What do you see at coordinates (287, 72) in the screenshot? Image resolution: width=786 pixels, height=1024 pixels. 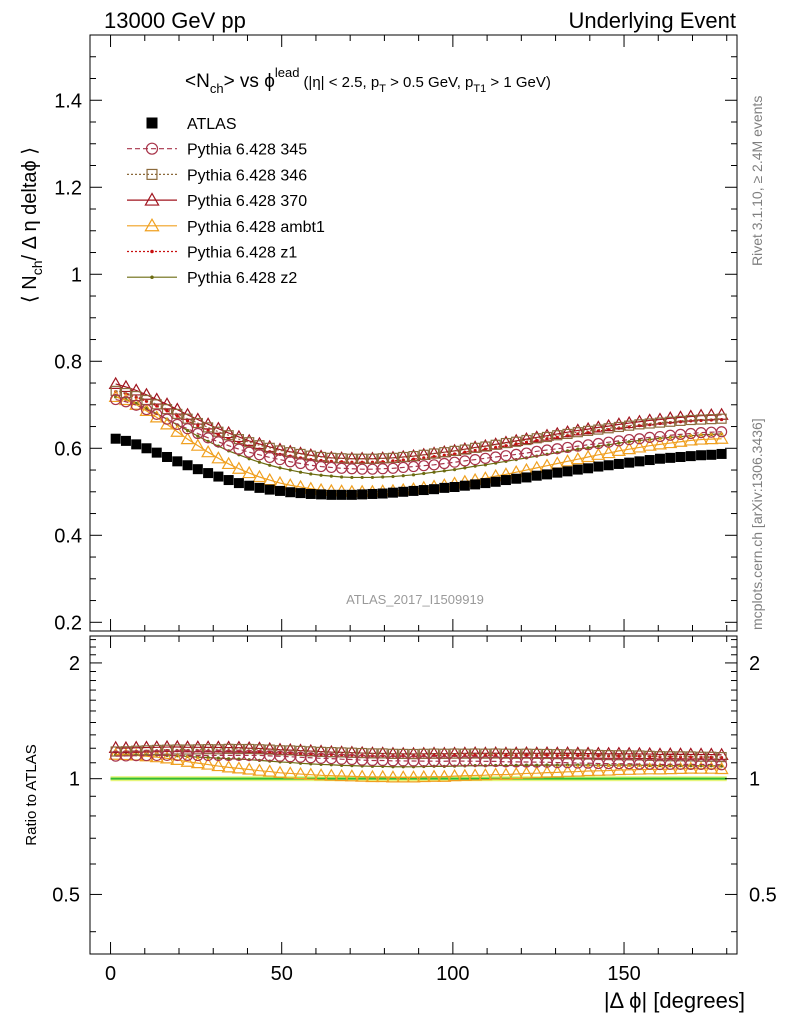 I see `title-main-sup: lead` at bounding box center [287, 72].